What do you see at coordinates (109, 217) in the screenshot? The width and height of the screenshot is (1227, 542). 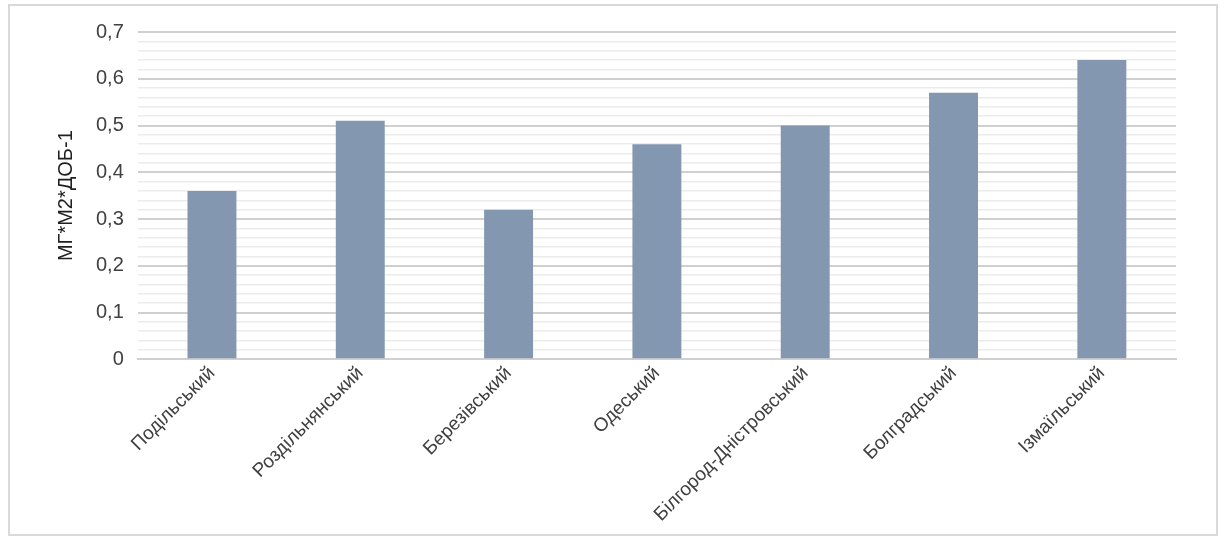 I see `y-tick-label: 0,3` at bounding box center [109, 217].